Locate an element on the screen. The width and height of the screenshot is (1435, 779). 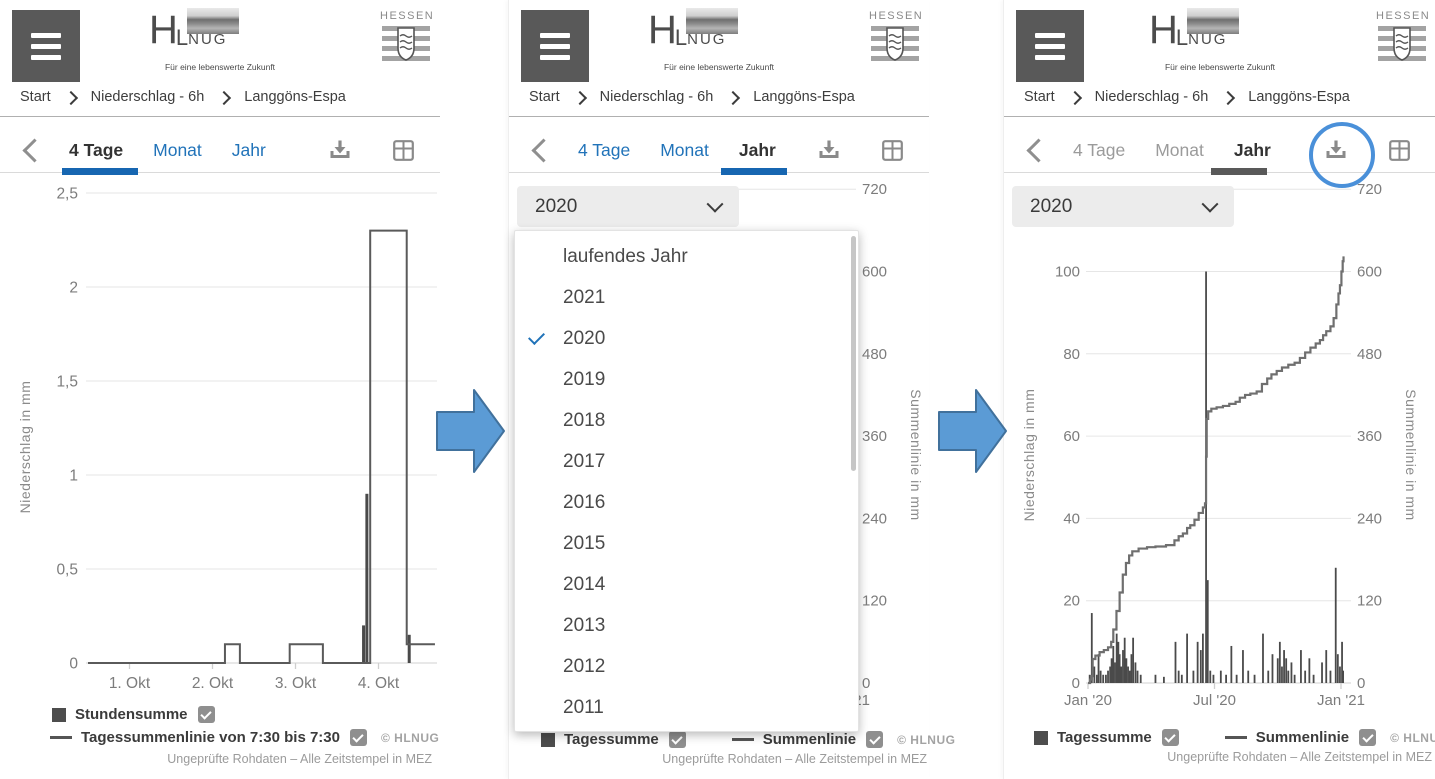
stundensumme-checkbox is located at coordinates (206, 714).